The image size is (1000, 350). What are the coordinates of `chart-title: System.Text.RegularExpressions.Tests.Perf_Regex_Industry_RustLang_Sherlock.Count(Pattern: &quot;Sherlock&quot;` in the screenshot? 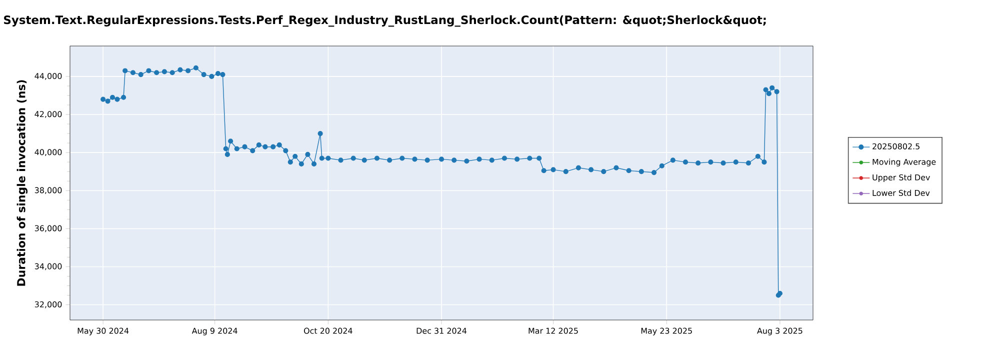 It's located at (385, 21).